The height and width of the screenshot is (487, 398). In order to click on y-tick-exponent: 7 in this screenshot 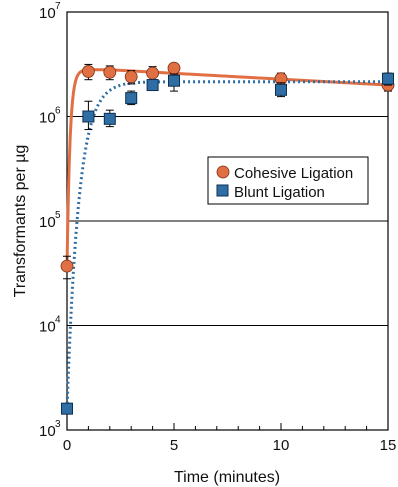, I will do `click(58, 6)`.